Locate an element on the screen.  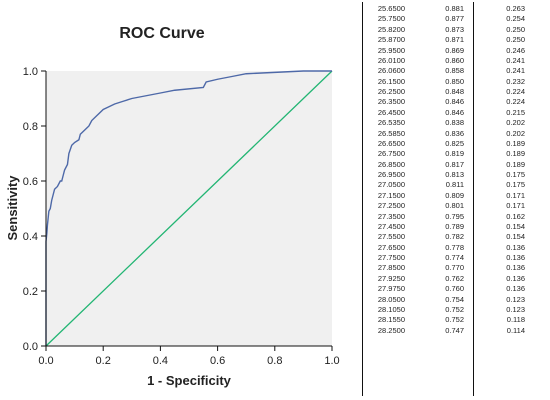
table-row: 27.4500 0.789 0.154 is located at coordinates (456, 227).